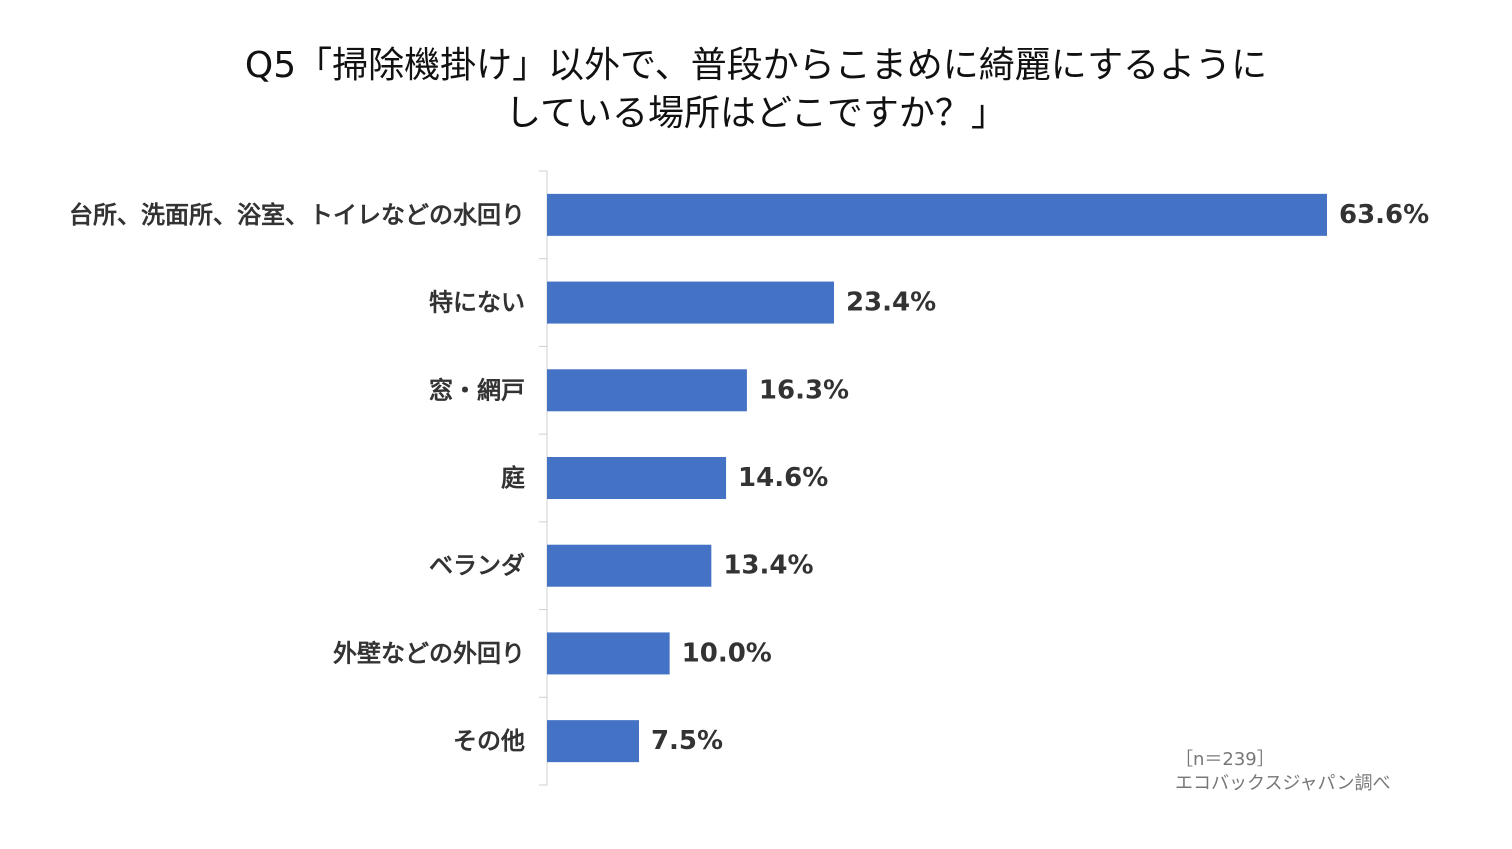  I want to click on value-label: 16.3%, so click(804, 390).